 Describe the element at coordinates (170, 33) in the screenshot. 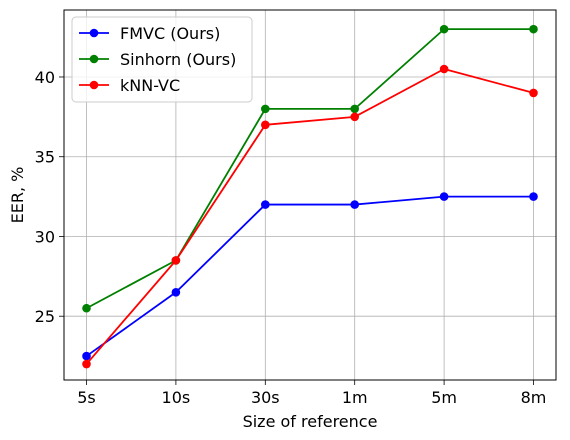

I see `legend-label: FMVC (Ours)` at that location.